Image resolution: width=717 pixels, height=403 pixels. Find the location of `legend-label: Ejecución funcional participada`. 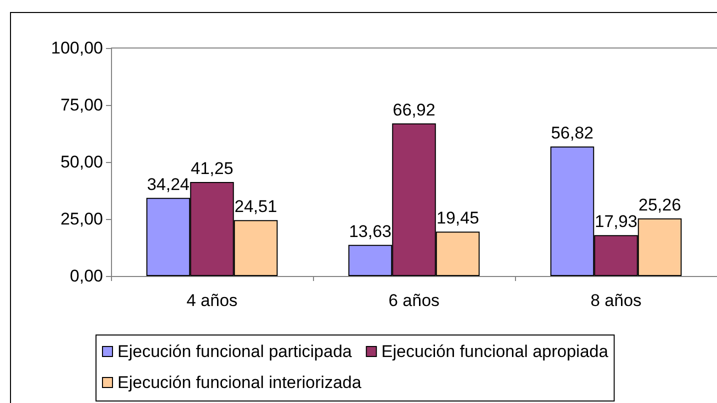

legend-label: Ejecución funcional participada is located at coordinates (235, 351).